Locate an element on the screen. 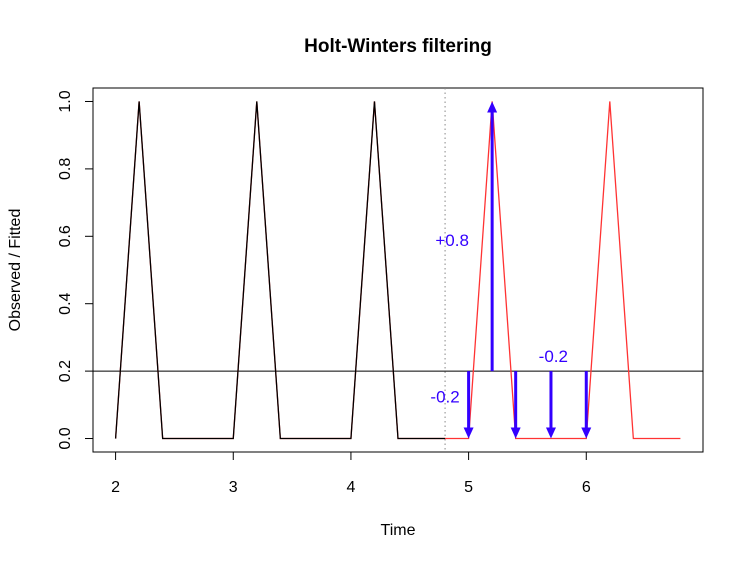  y-axis-title: Observed / Fitted is located at coordinates (15, 270).